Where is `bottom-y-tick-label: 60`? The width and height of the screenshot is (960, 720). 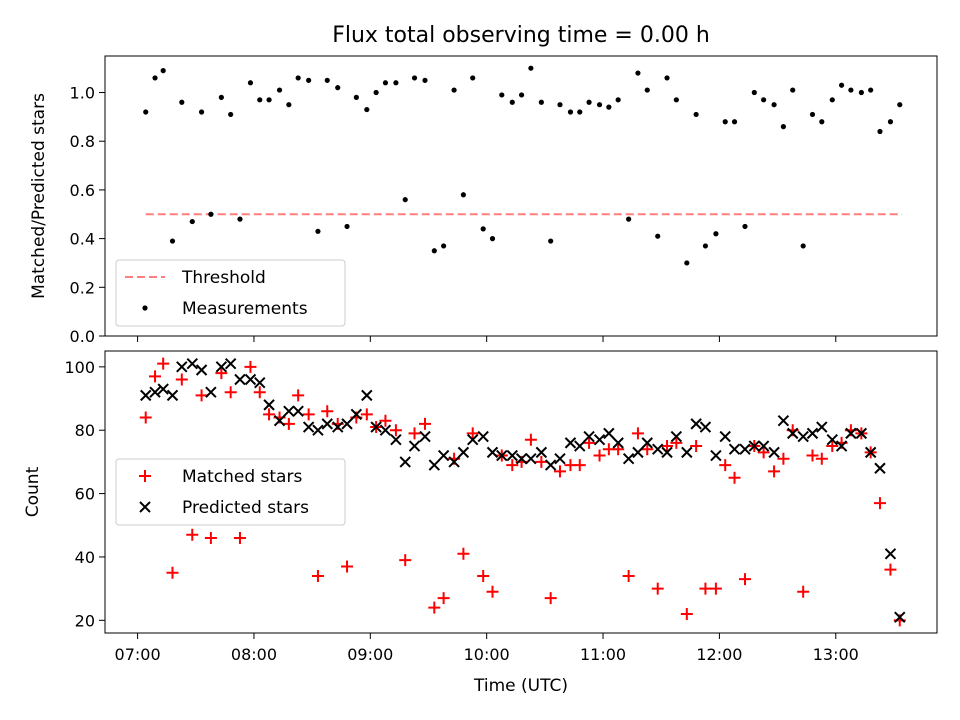
bottom-y-tick-label: 60 is located at coordinates (85, 494).